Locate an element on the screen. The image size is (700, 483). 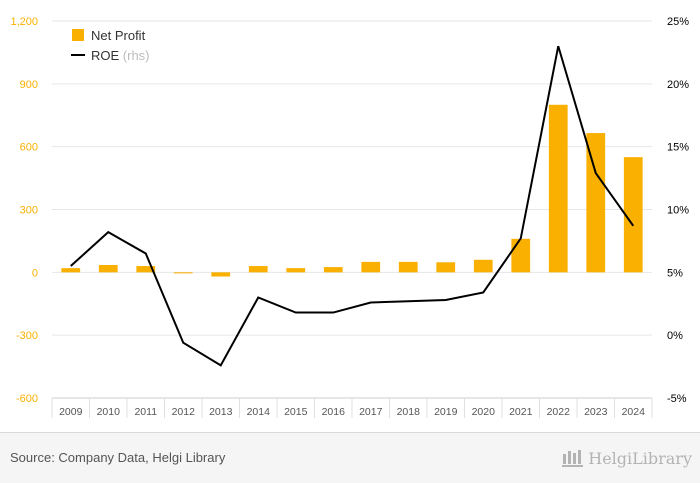
y-left-tick-label: -600 is located at coordinates (27, 399).